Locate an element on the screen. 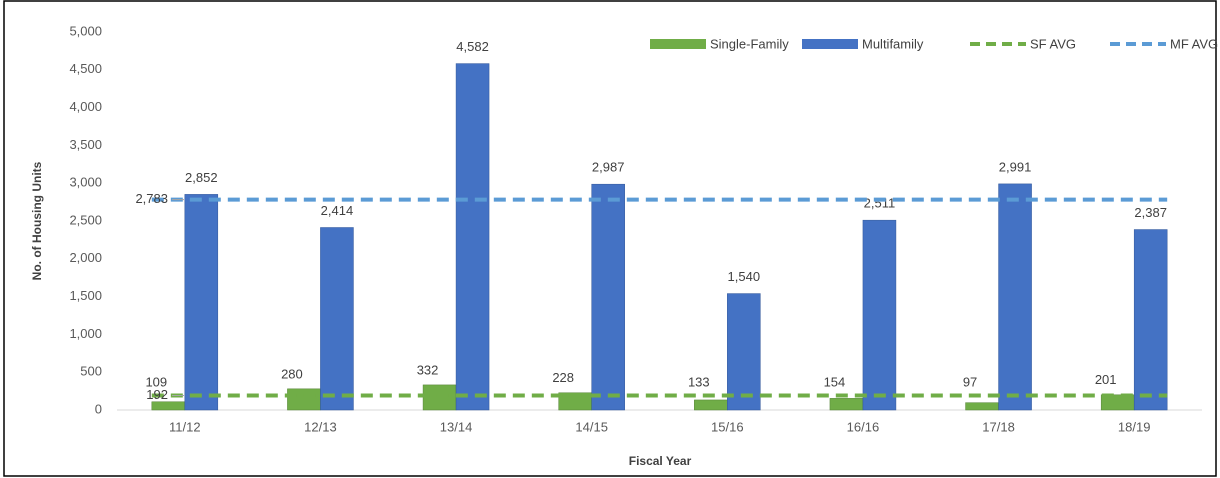 The width and height of the screenshot is (1220, 478). x-tick-label: 11/12 is located at coordinates (185, 426).